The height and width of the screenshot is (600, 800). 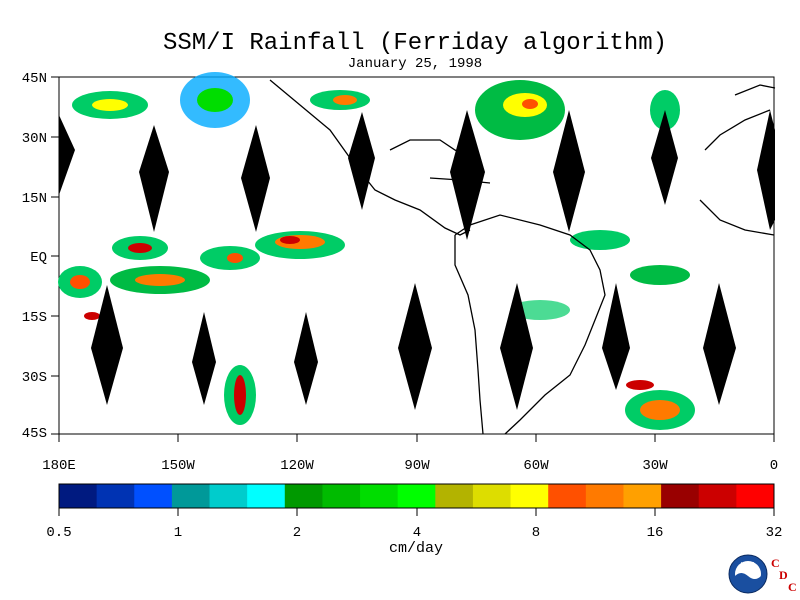 I want to click on noaa-logo-icon: NOAA, so click(x=748, y=574).